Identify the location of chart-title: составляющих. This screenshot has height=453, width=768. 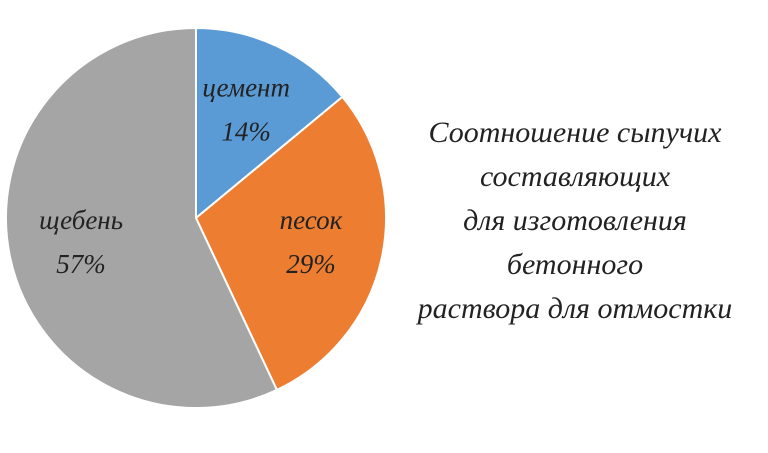
(575, 176).